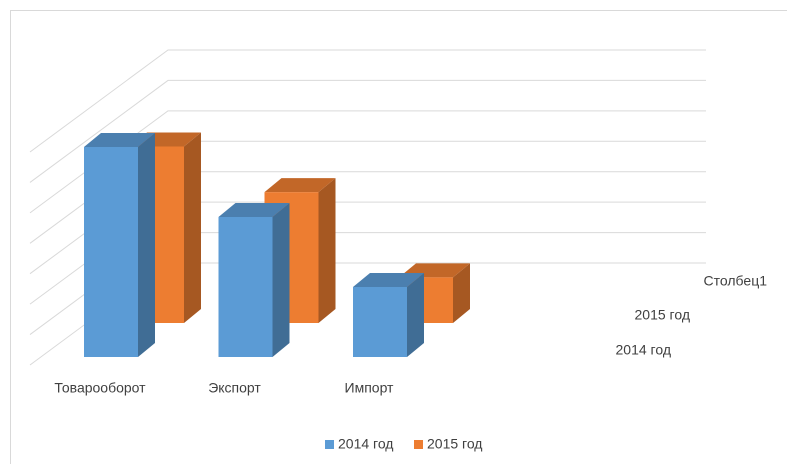 This screenshot has height=464, width=787. I want to click on x-tick-label: Товарооборот, so click(100, 388).